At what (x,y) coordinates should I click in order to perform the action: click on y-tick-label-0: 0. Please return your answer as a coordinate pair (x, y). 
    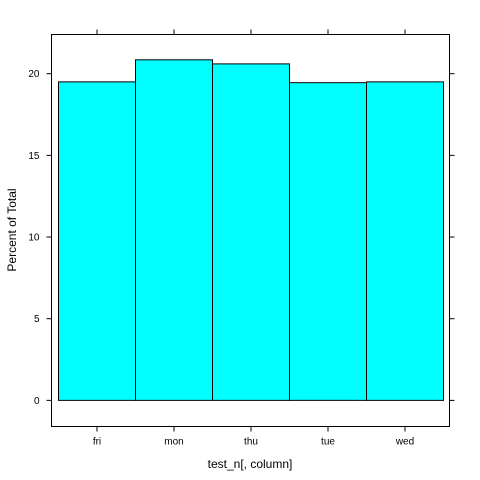
    Looking at the image, I should click on (37, 401).